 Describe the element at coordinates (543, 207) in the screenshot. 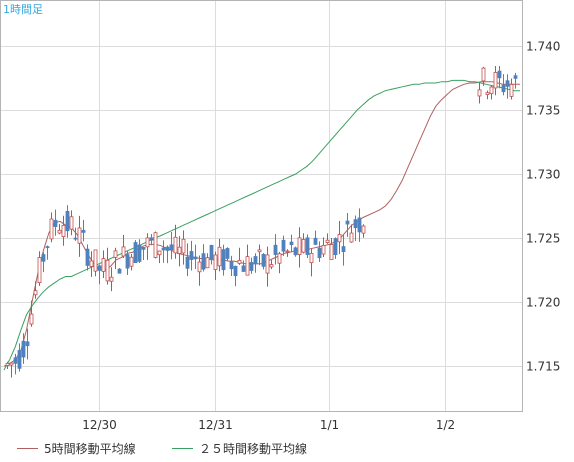

I see `y-axis-ticks: 1.715 1.720 1.725 1.730 1.735 1.740` at that location.